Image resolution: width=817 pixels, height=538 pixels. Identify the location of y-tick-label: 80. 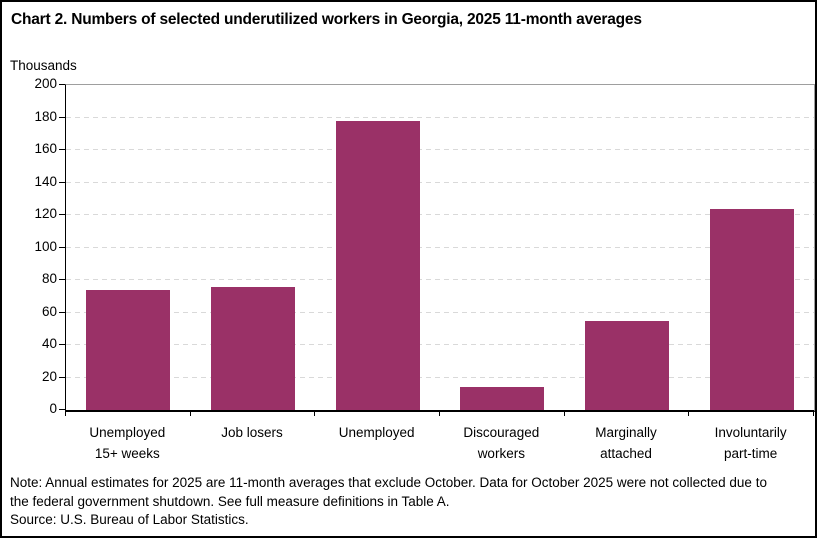
(49, 278).